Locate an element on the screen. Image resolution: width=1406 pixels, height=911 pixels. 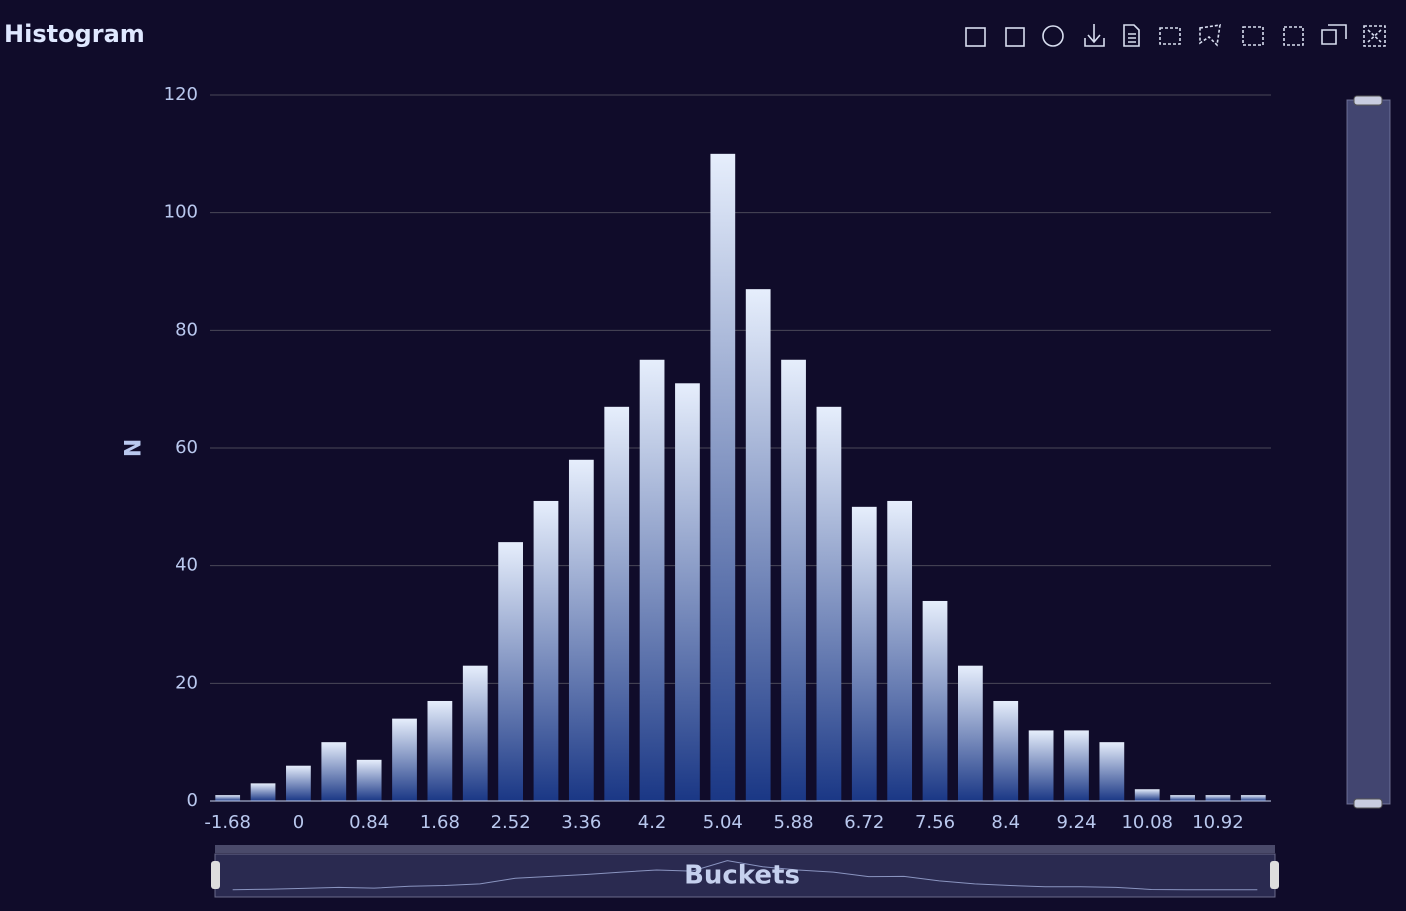
slider-window is located at coordinates (1368, 452).